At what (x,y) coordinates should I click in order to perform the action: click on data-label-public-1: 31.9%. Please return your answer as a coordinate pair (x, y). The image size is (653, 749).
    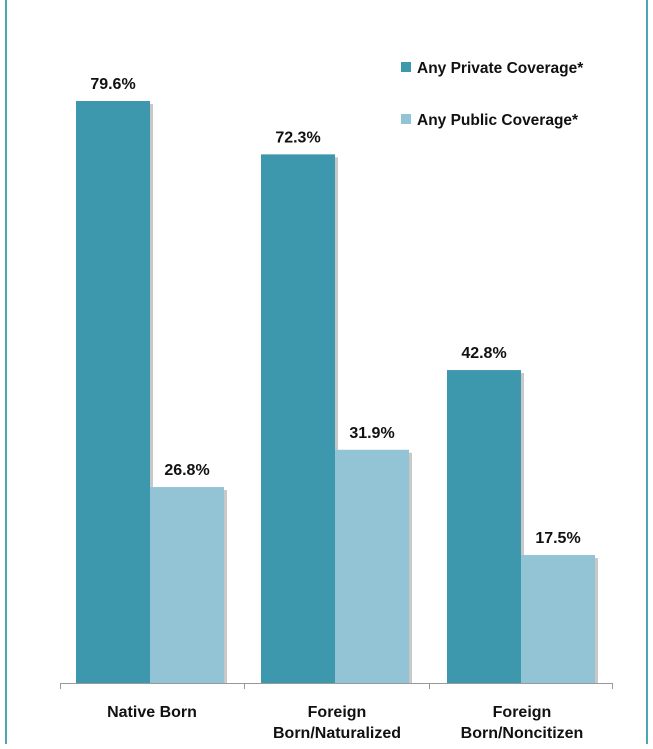
    Looking at the image, I should click on (371, 433).